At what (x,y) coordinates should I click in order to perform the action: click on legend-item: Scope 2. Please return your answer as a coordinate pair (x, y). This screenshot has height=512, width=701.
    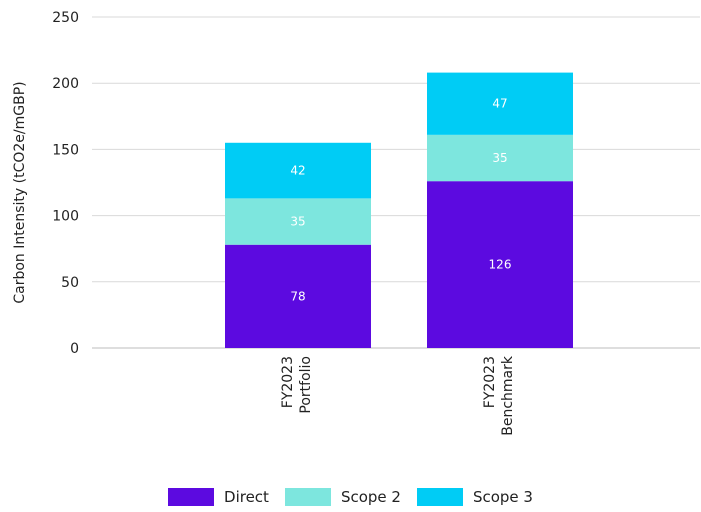
    Looking at the image, I should click on (342, 497).